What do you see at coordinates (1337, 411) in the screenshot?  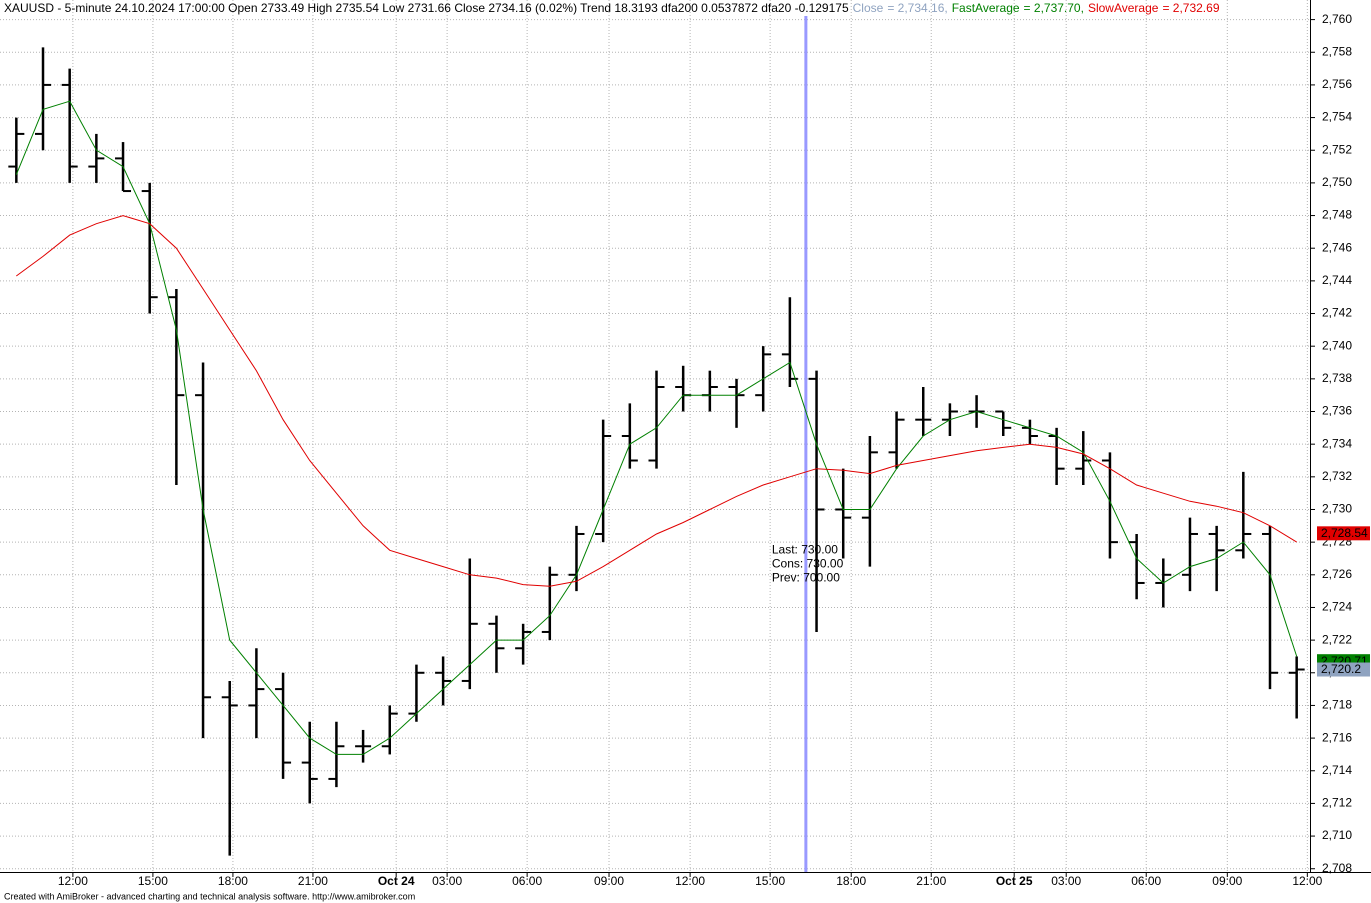 I see `y-tick-label: 2,736` at bounding box center [1337, 411].